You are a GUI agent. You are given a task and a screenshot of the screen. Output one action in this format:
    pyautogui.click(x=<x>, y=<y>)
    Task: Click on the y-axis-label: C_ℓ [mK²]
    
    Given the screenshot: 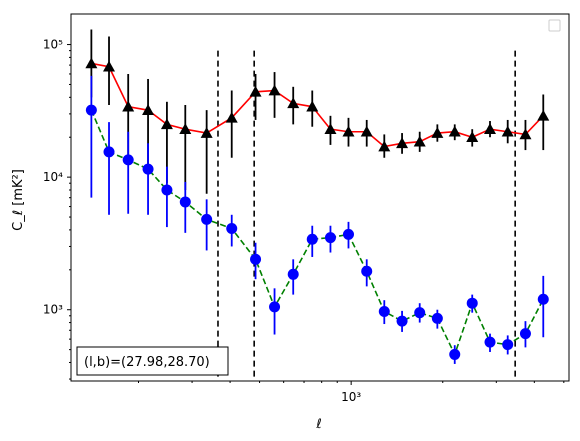 What is the action you would take?
    pyautogui.click(x=18, y=200)
    